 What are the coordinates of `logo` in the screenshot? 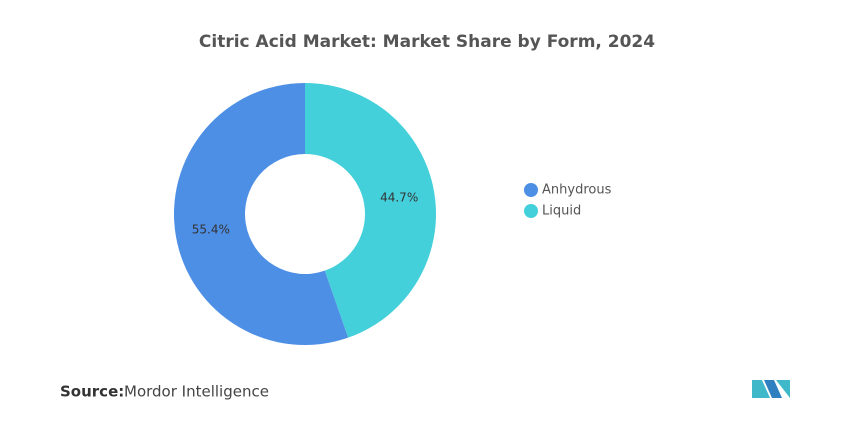 It's located at (771, 389).